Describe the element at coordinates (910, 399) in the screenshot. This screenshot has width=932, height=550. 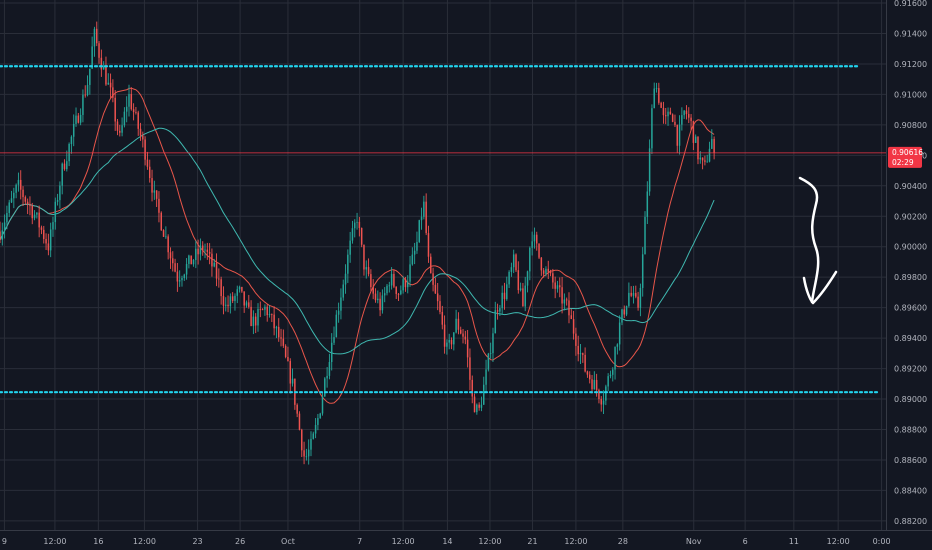
I see `y-tick-label: 0.89000` at that location.